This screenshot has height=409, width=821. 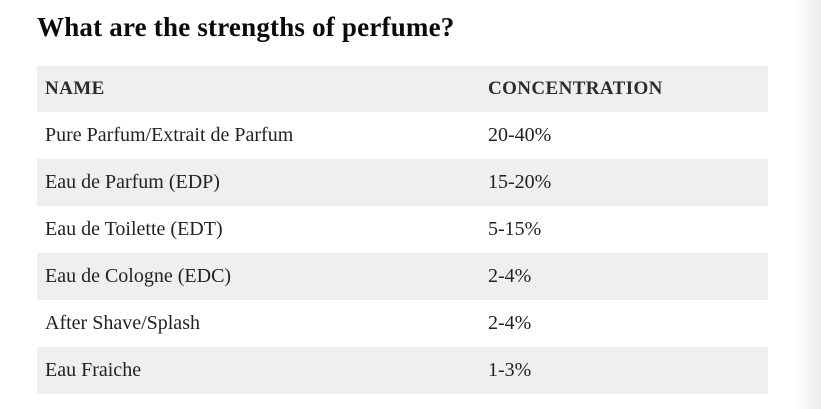 What do you see at coordinates (258, 135) in the screenshot?
I see `cell-name: Pure Parfum/Extrait de Parfum` at bounding box center [258, 135].